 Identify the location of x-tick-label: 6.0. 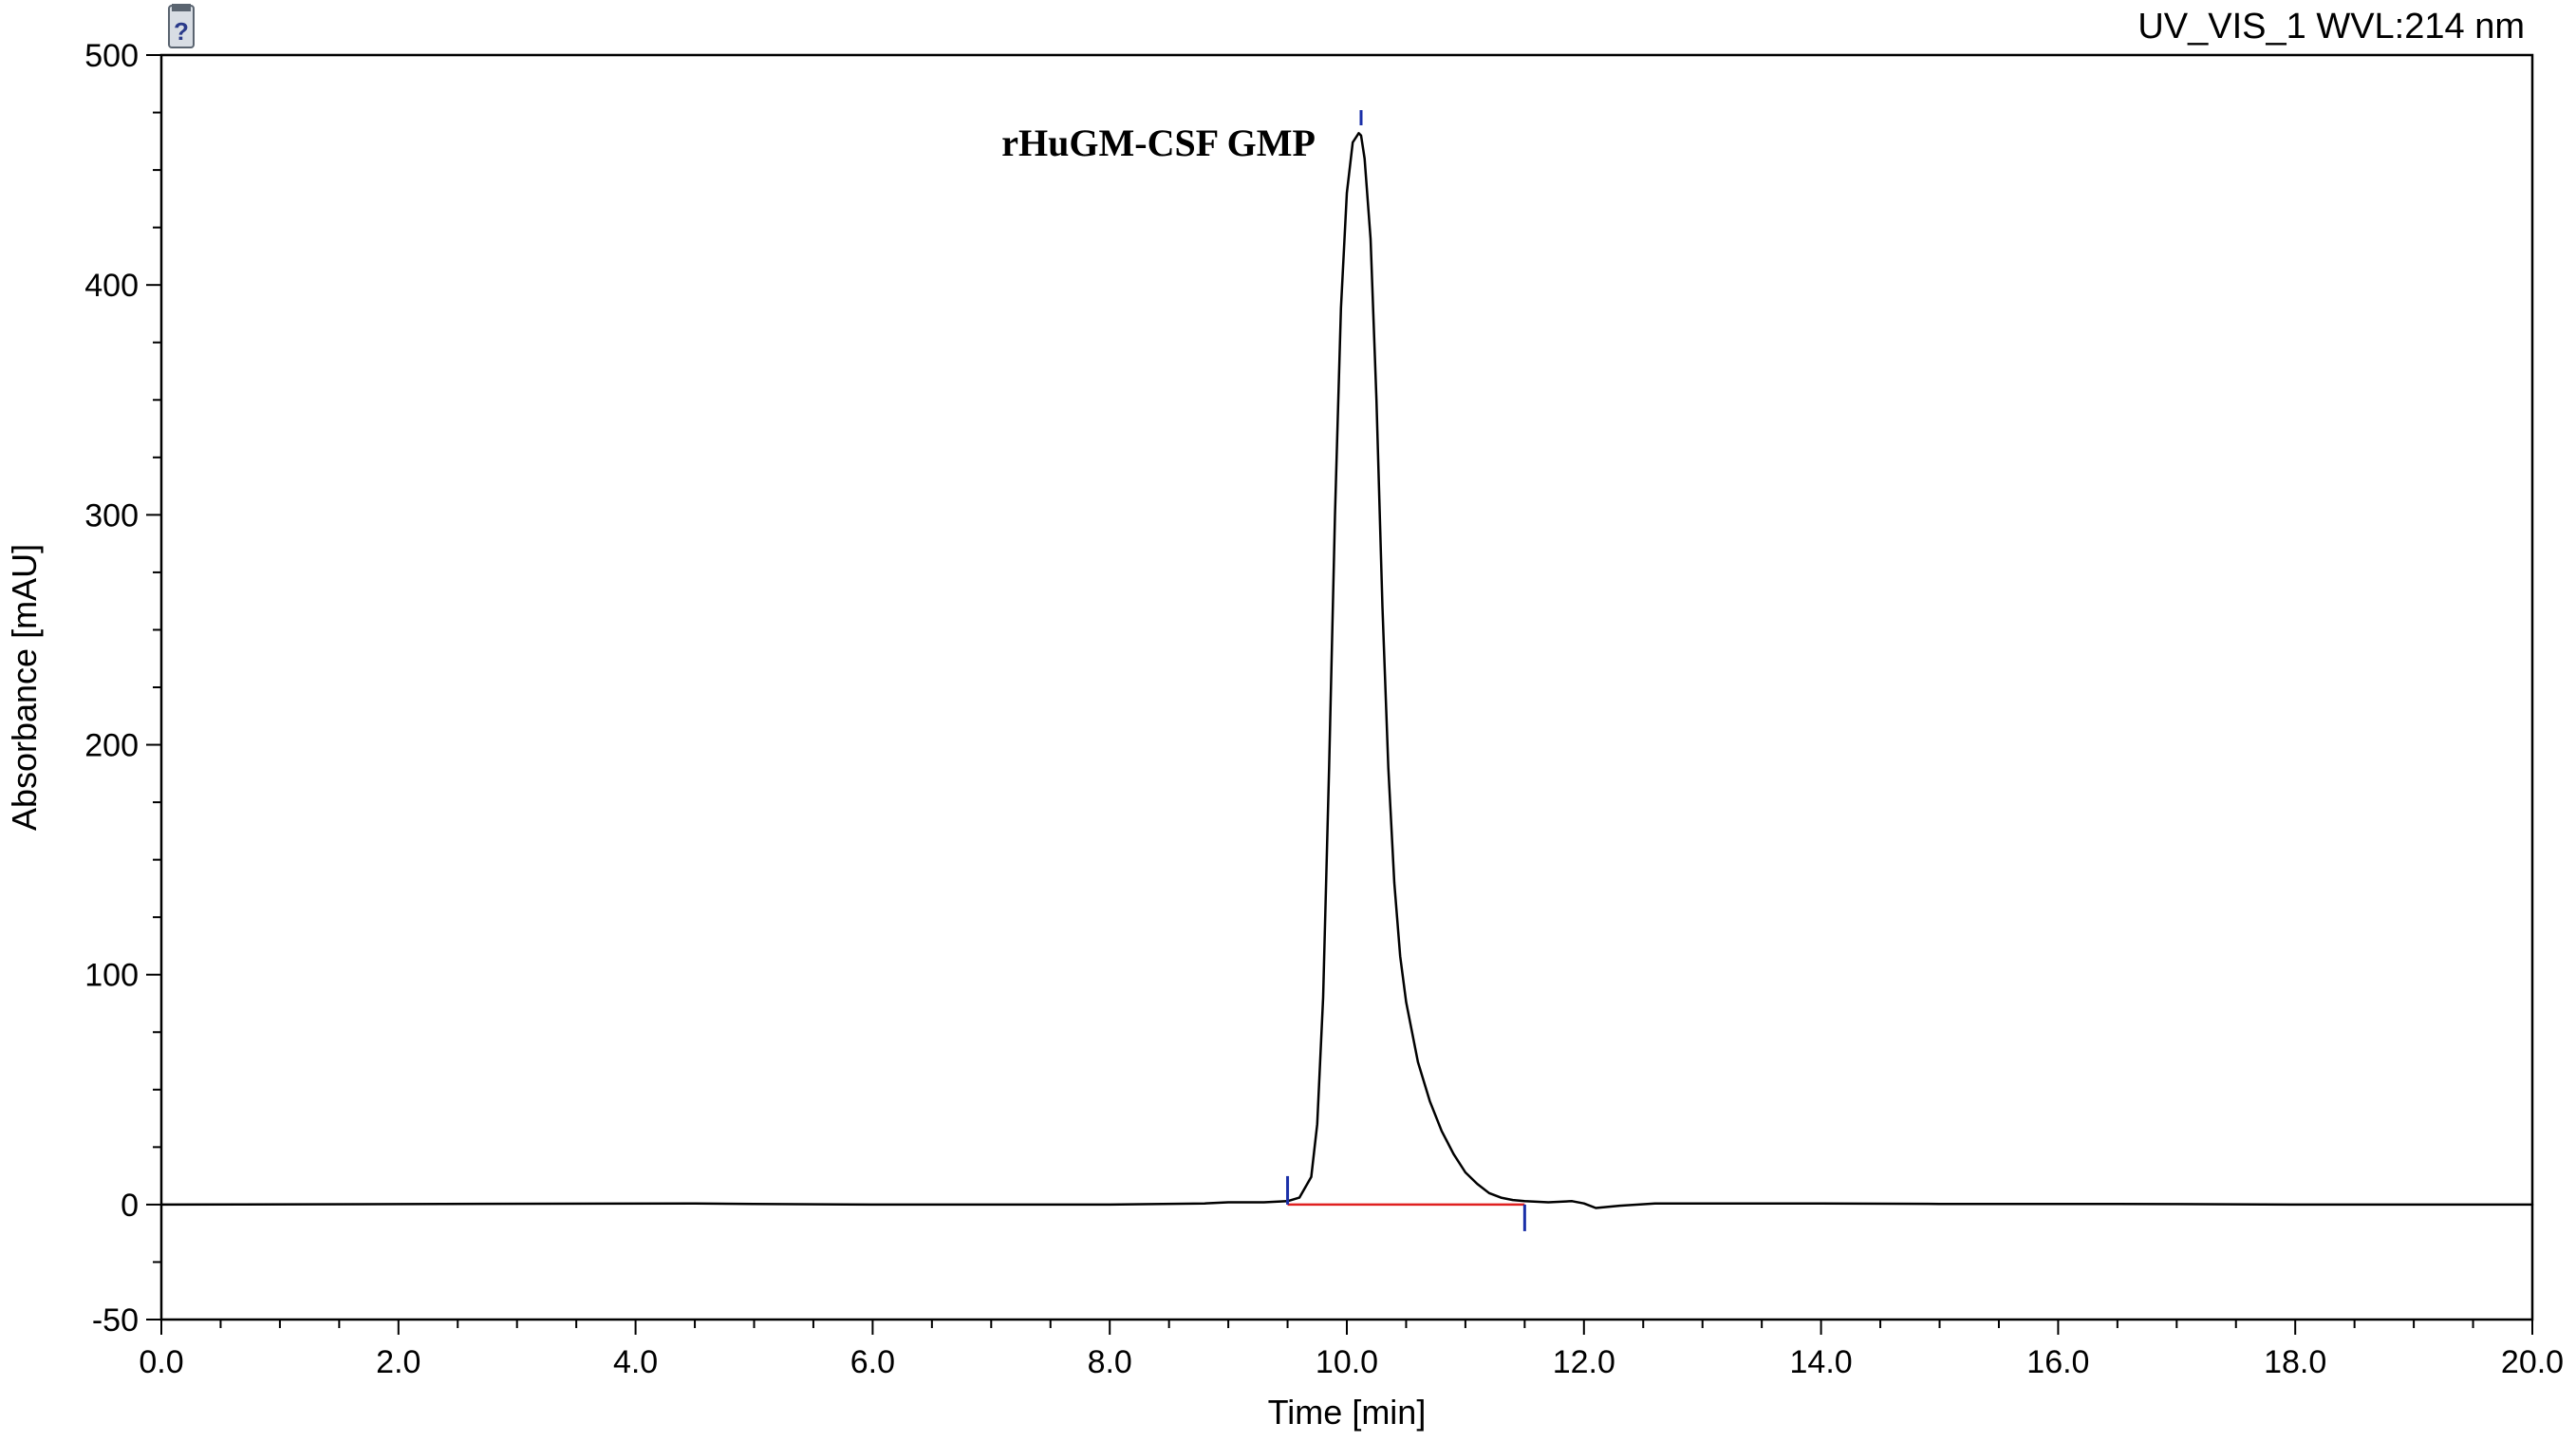
(872, 1362).